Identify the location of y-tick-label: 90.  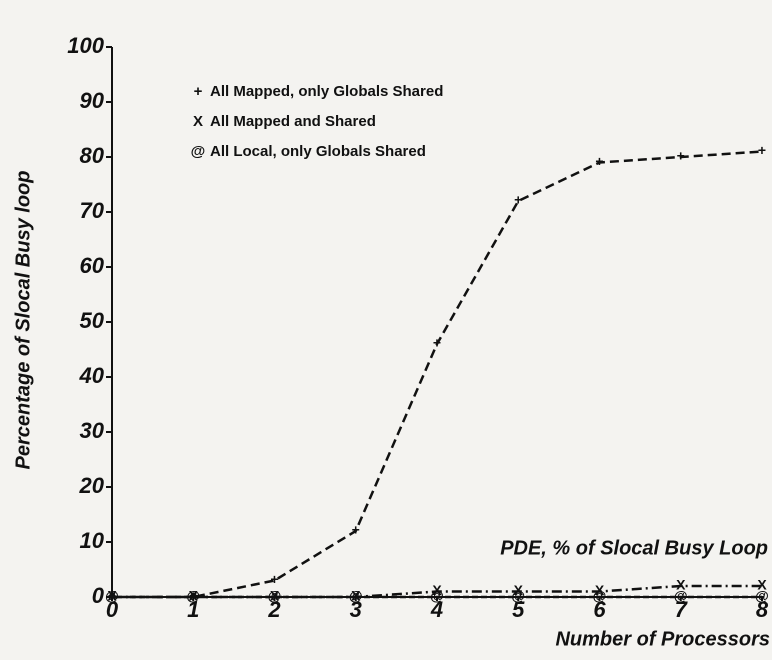
(92, 100).